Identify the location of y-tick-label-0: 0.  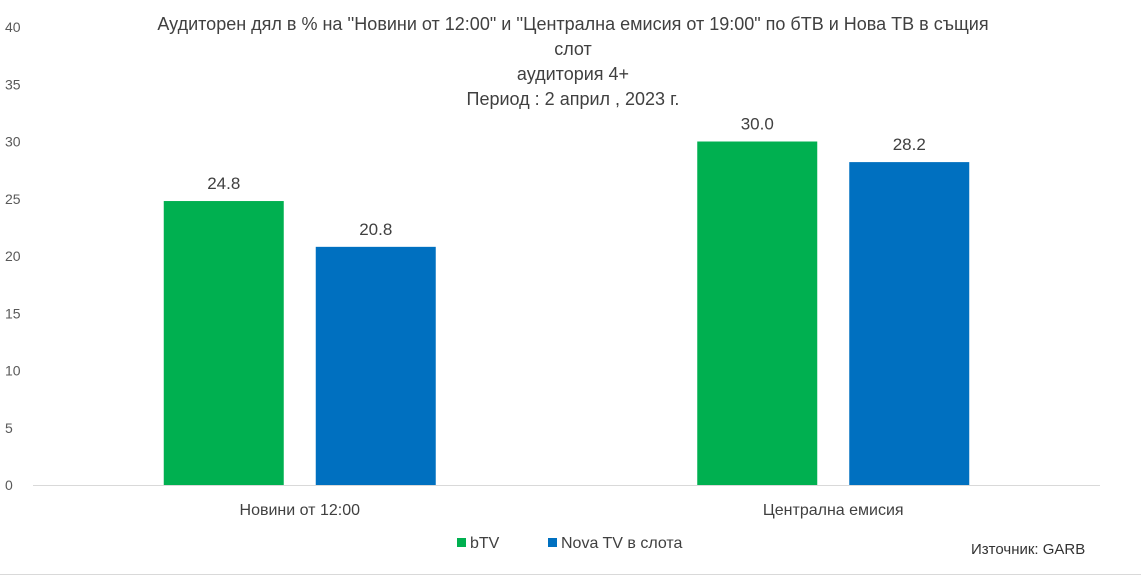
(9, 485).